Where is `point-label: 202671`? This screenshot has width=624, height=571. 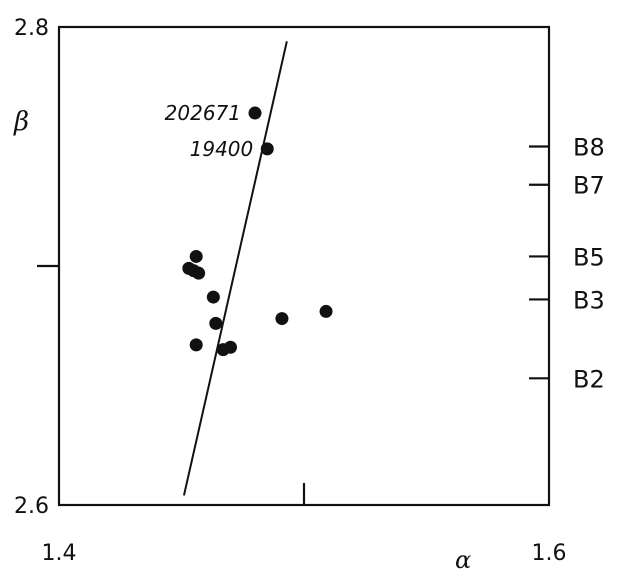
point-label: 202671 is located at coordinates (203, 113).